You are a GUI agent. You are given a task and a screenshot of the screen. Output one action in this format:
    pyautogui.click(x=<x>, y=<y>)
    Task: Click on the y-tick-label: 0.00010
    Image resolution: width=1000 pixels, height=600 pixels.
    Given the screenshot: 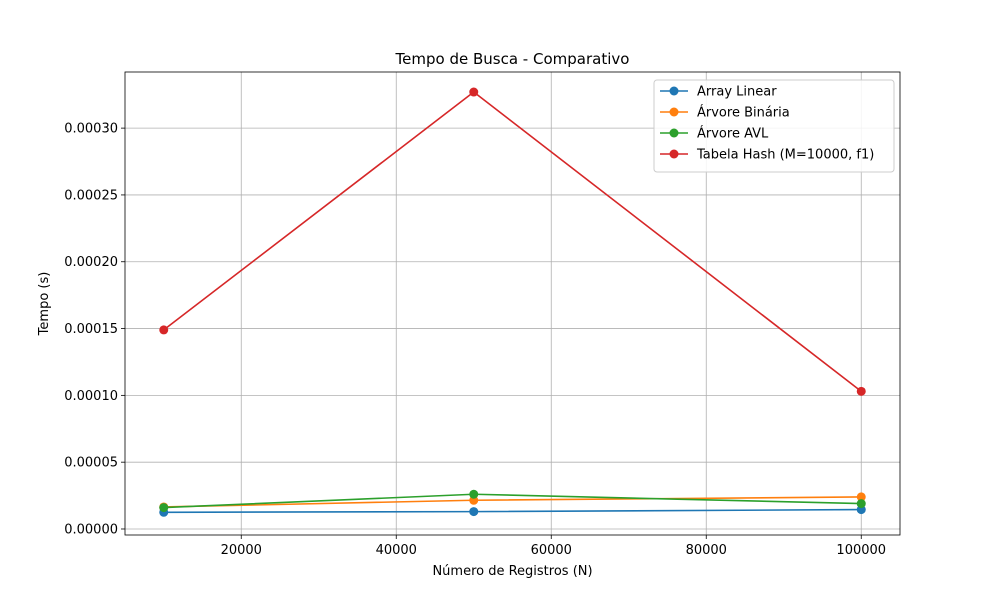 What is the action you would take?
    pyautogui.click(x=91, y=396)
    